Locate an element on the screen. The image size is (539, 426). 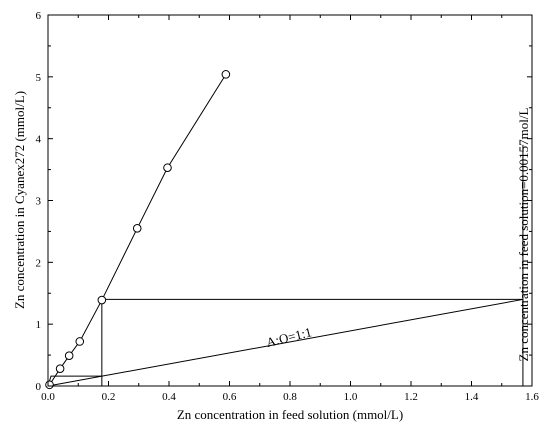
x-tick-label: 1.4 is located at coordinates (472, 397).